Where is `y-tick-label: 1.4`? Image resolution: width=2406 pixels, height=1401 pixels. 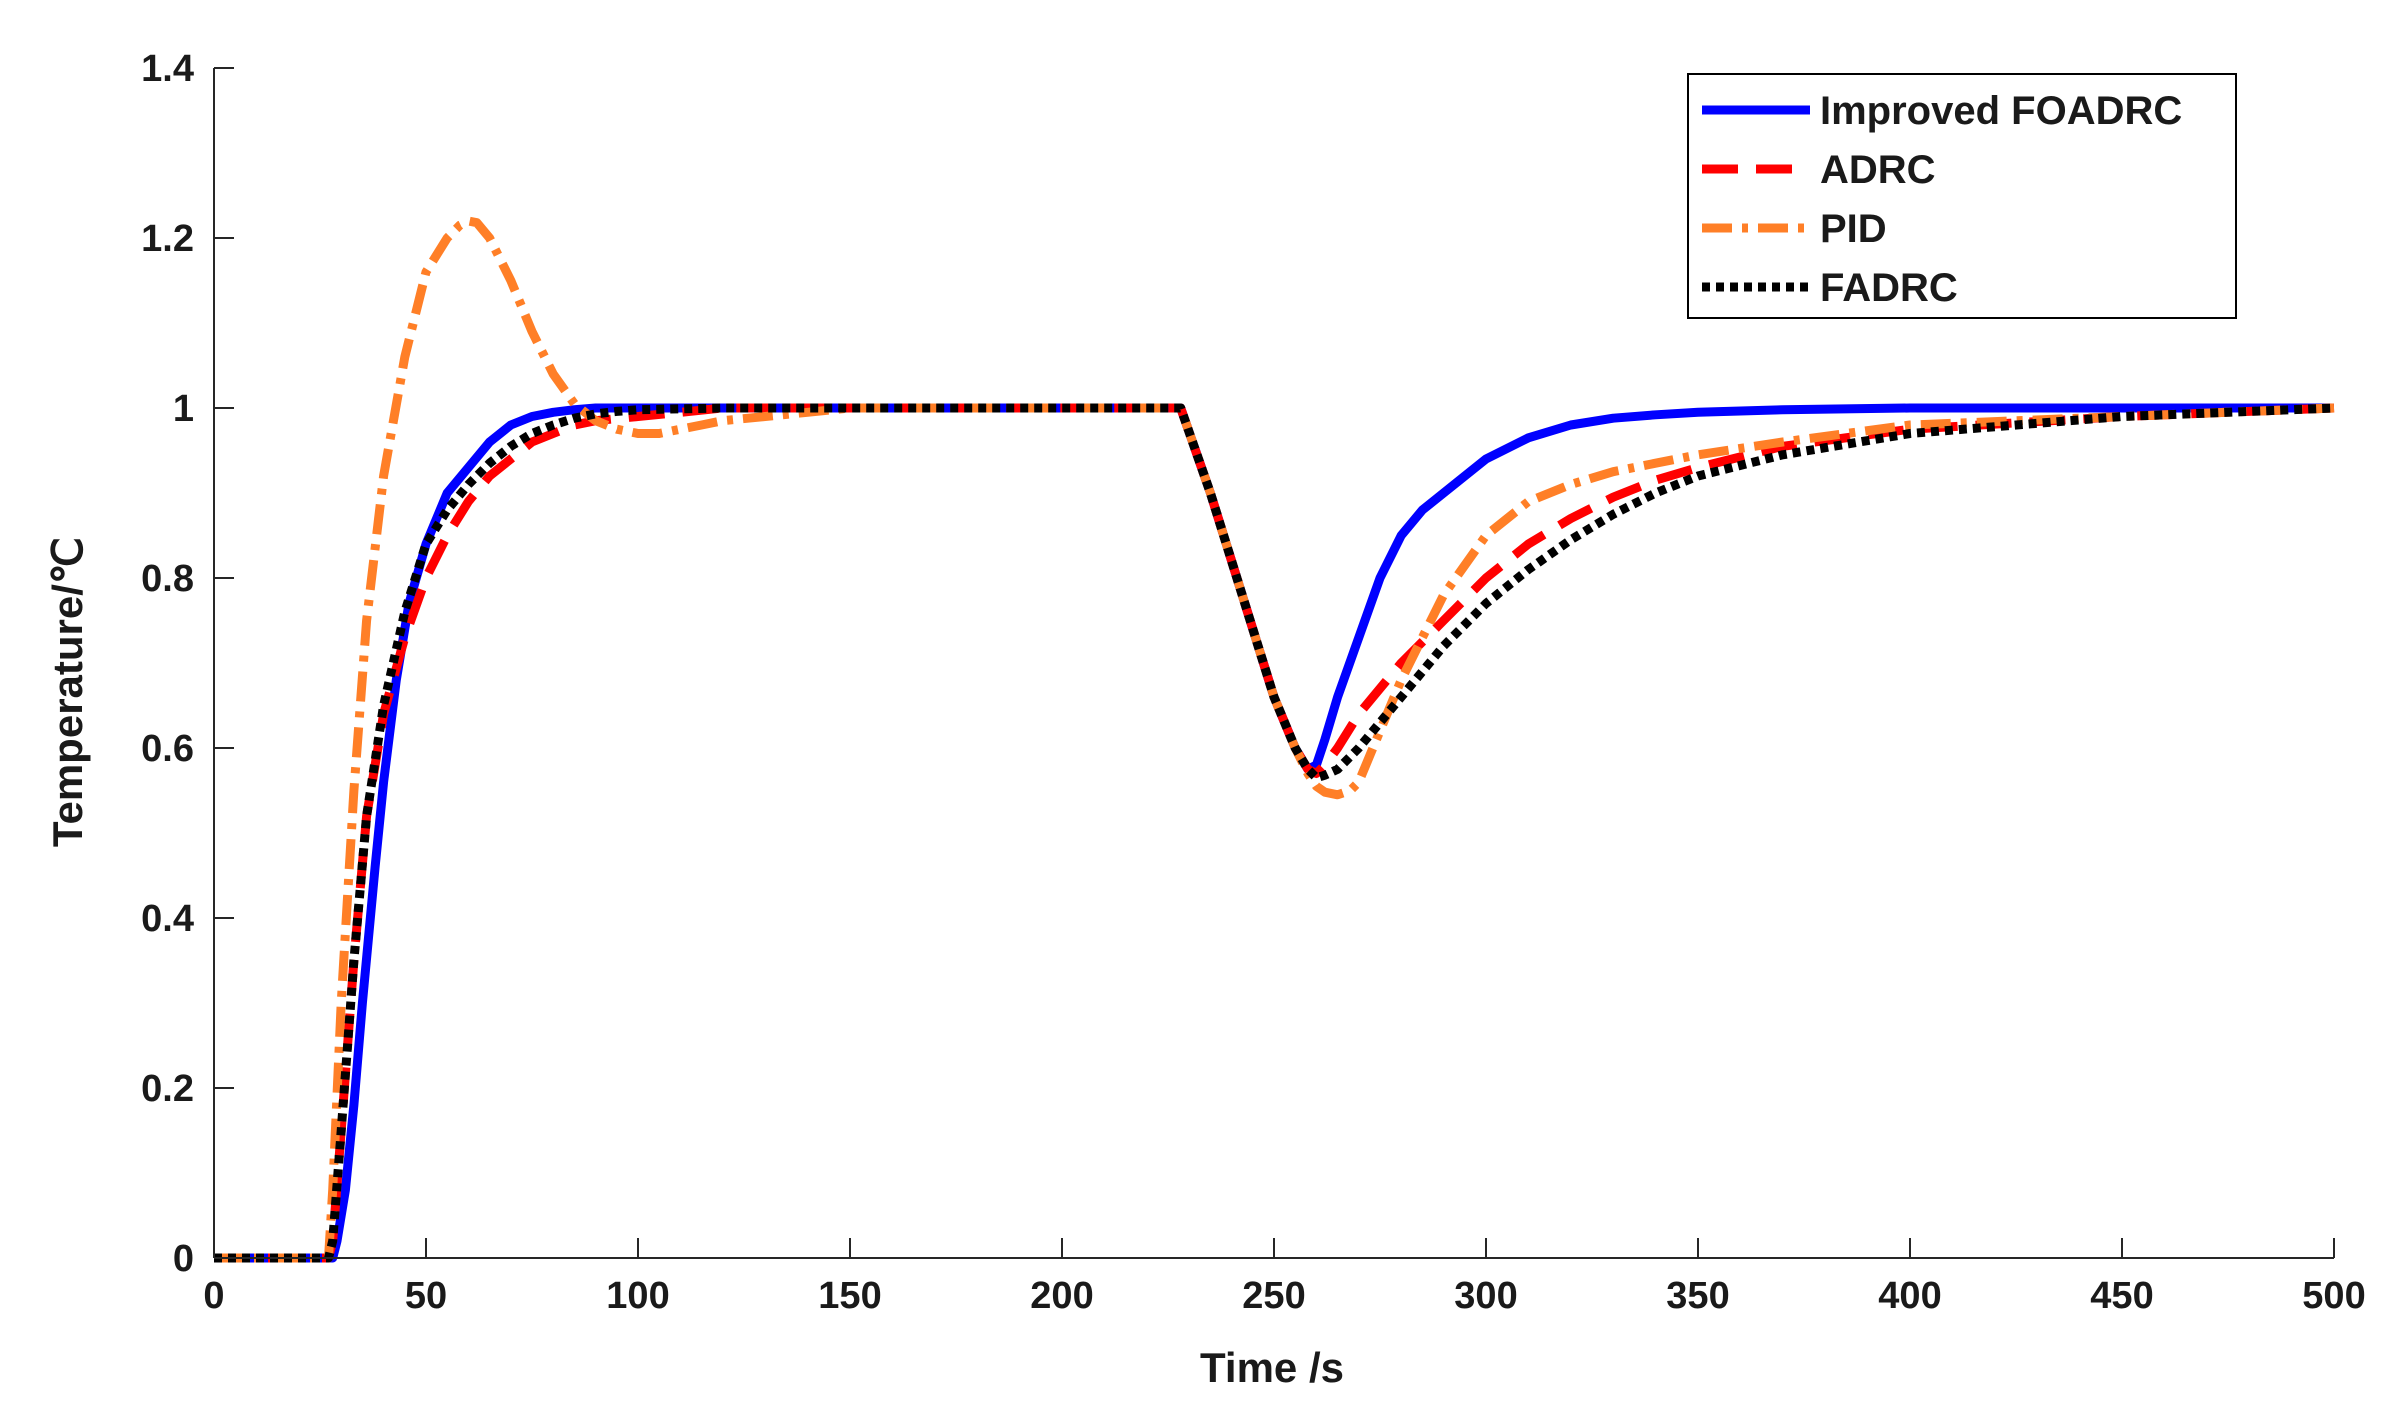
y-tick-label: 1.4 is located at coordinates (167, 69).